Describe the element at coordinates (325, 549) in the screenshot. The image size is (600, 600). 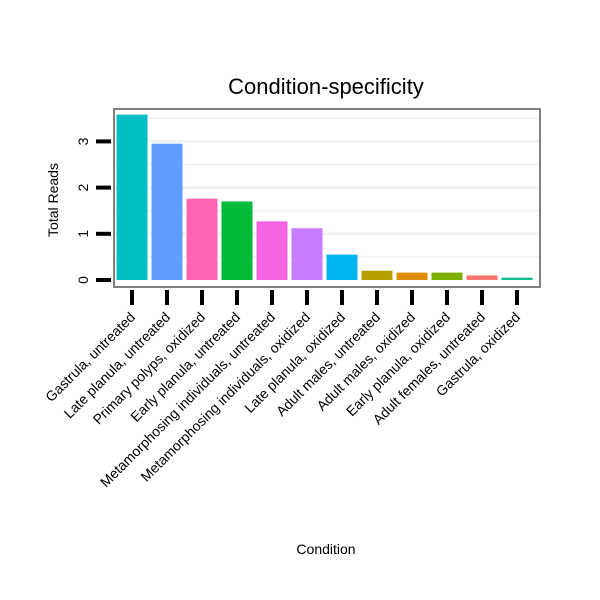
I see `x-axis-title: Condition` at that location.